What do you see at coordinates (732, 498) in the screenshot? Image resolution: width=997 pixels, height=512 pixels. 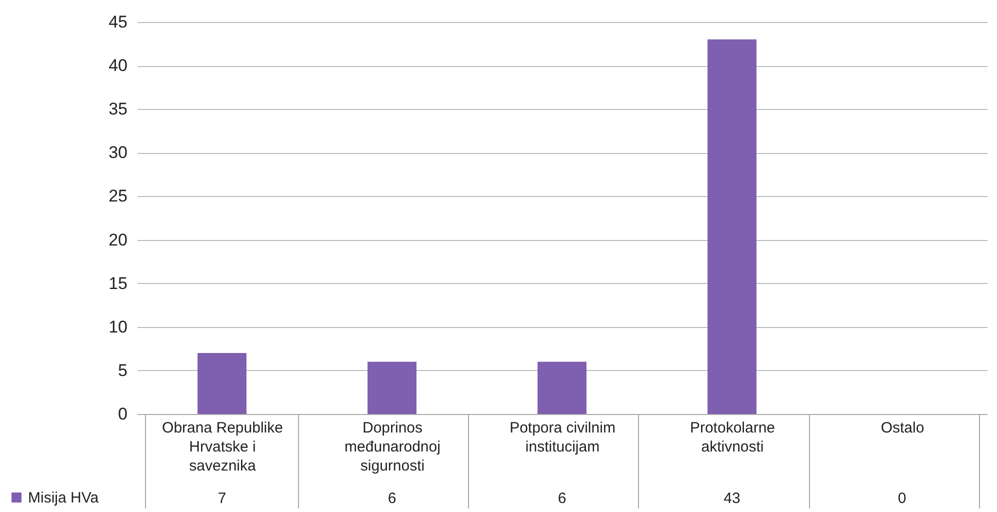 I see `data-label: 43` at bounding box center [732, 498].